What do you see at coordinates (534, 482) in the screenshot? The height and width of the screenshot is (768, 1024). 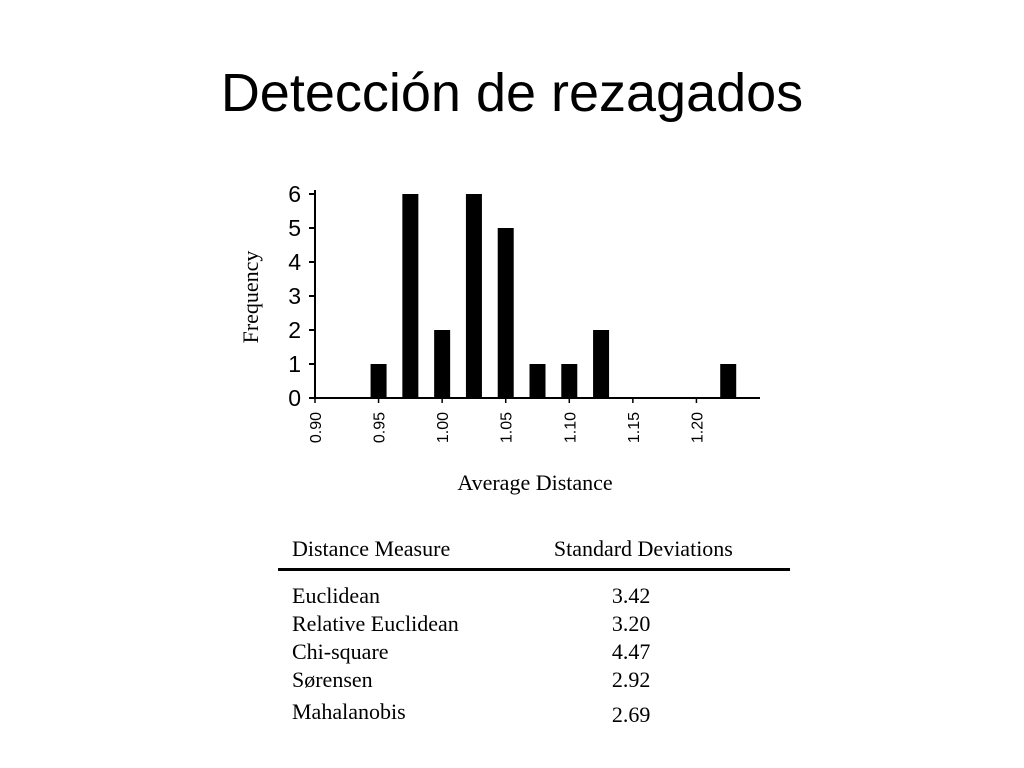 I see `x-axis-label: Average Distance` at bounding box center [534, 482].